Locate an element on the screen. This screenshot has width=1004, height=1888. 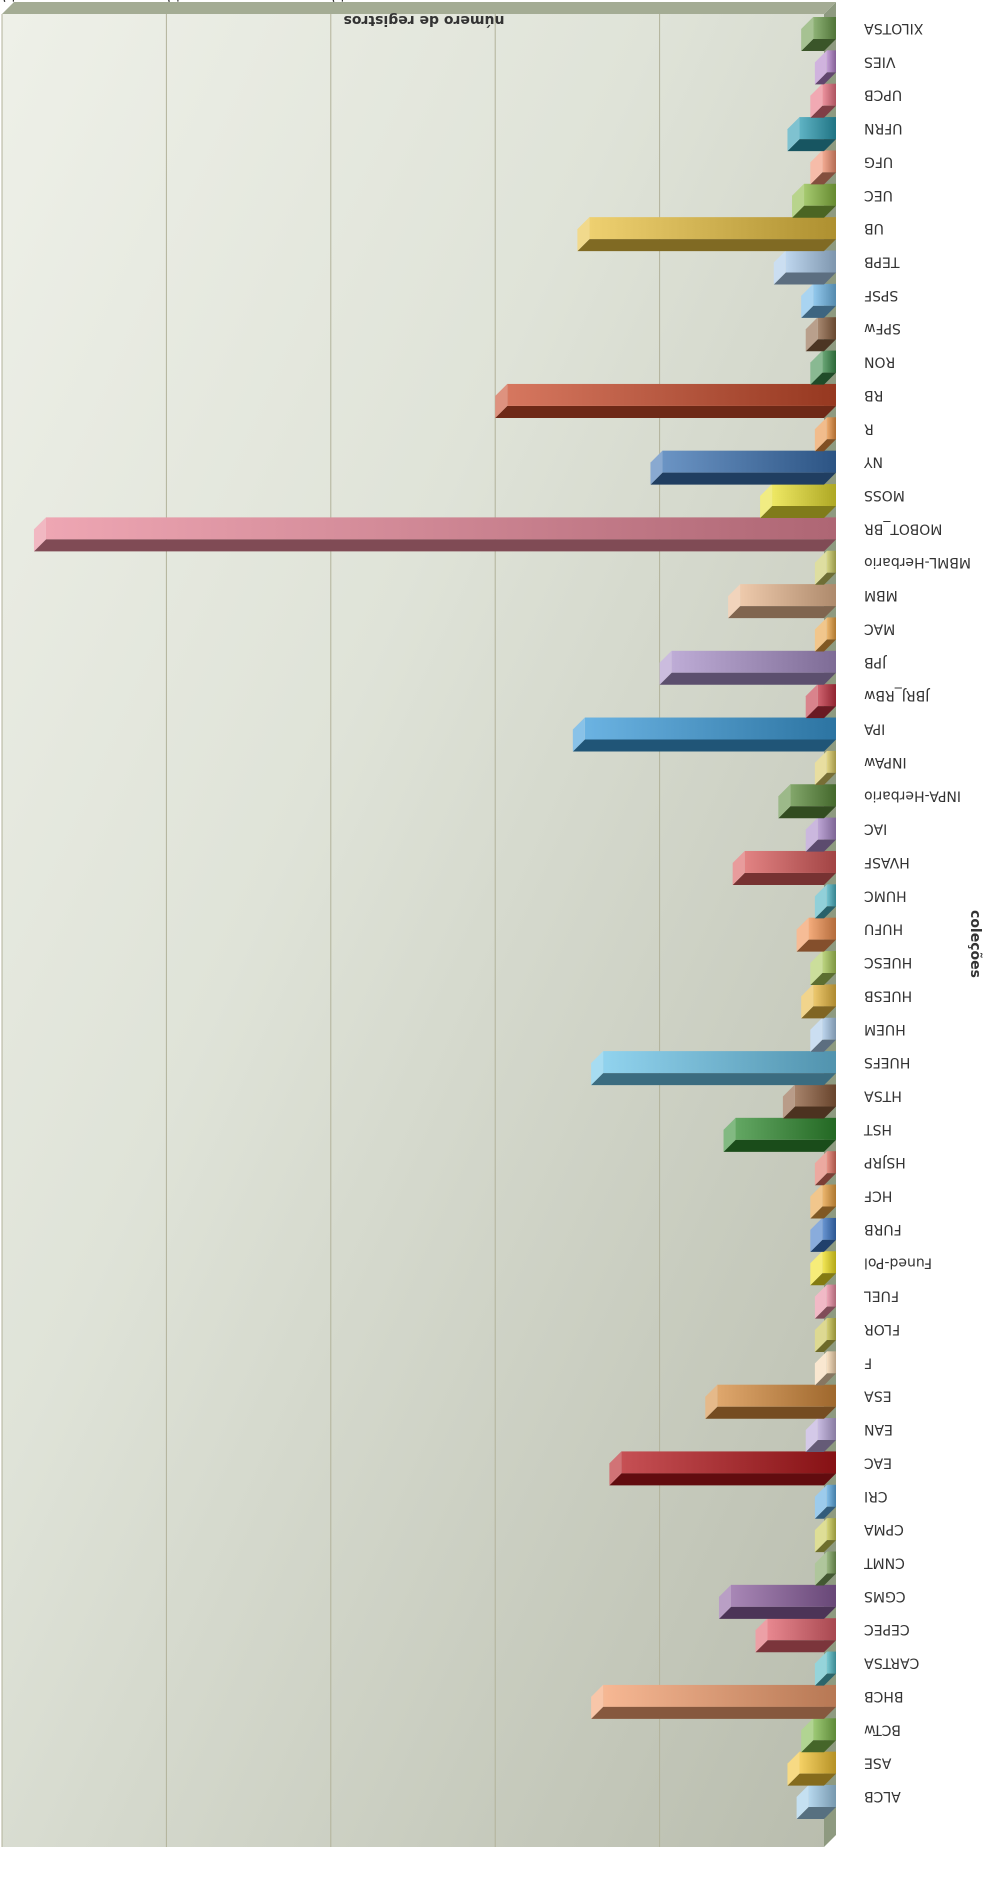
category-label: FUEL is located at coordinates (881, 1296).